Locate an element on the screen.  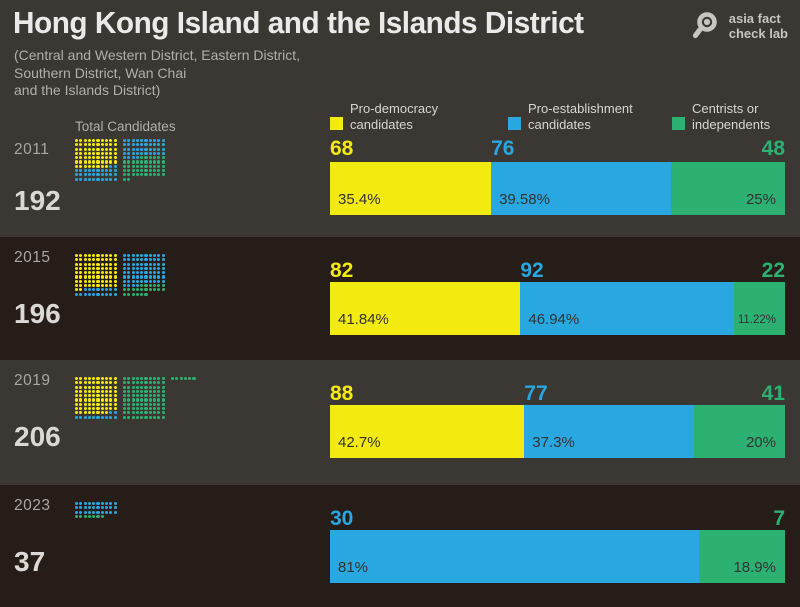
total-value: 37 is located at coordinates (30, 561).